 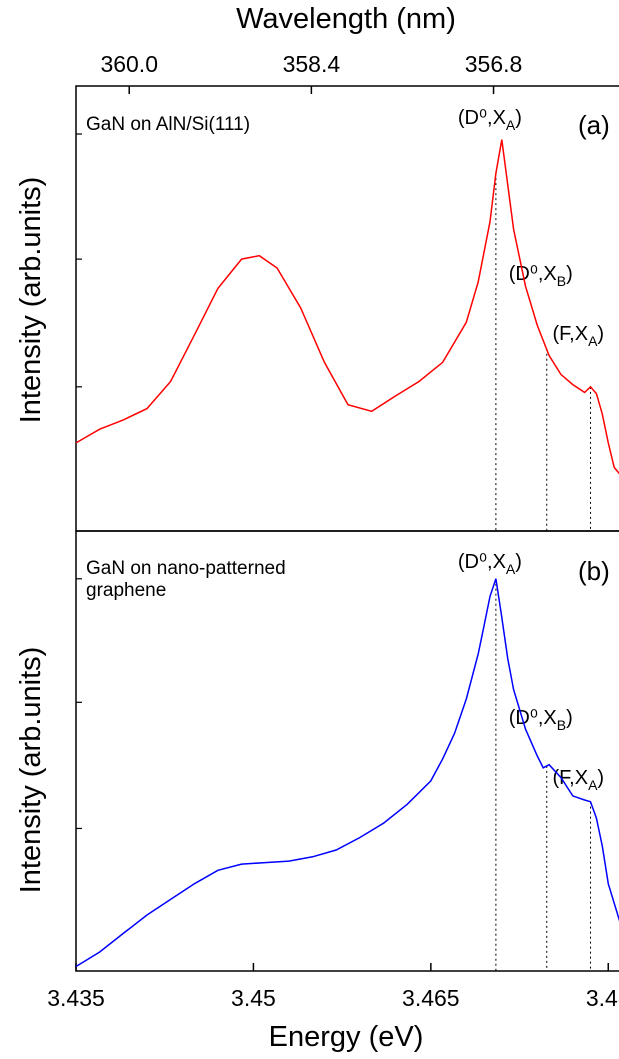 I want to click on panel-b-sample-line-2: graphene, so click(x=126, y=590).